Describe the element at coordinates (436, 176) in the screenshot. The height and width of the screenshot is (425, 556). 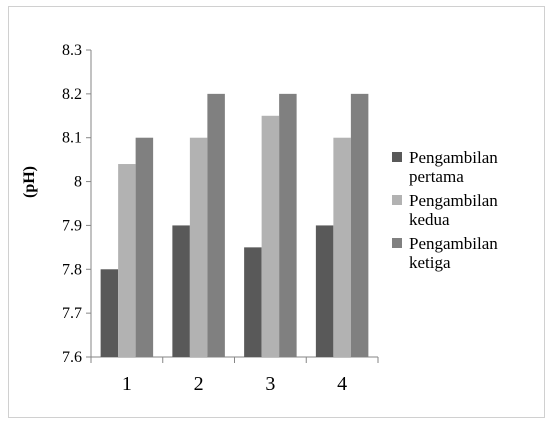
I see `legend-label: pertama` at that location.